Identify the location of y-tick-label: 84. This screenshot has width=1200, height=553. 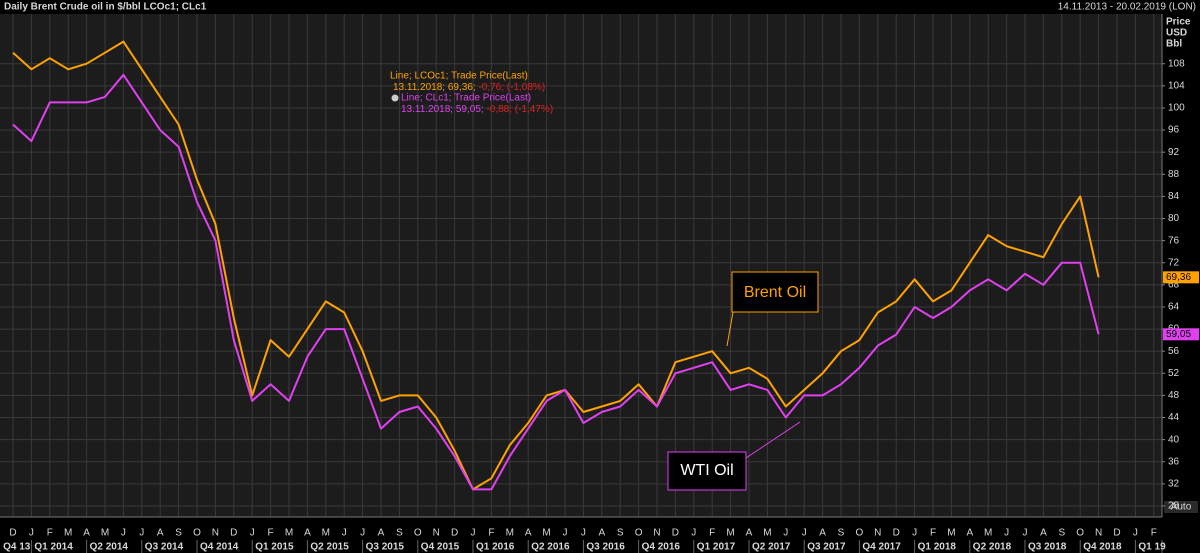
(1174, 196).